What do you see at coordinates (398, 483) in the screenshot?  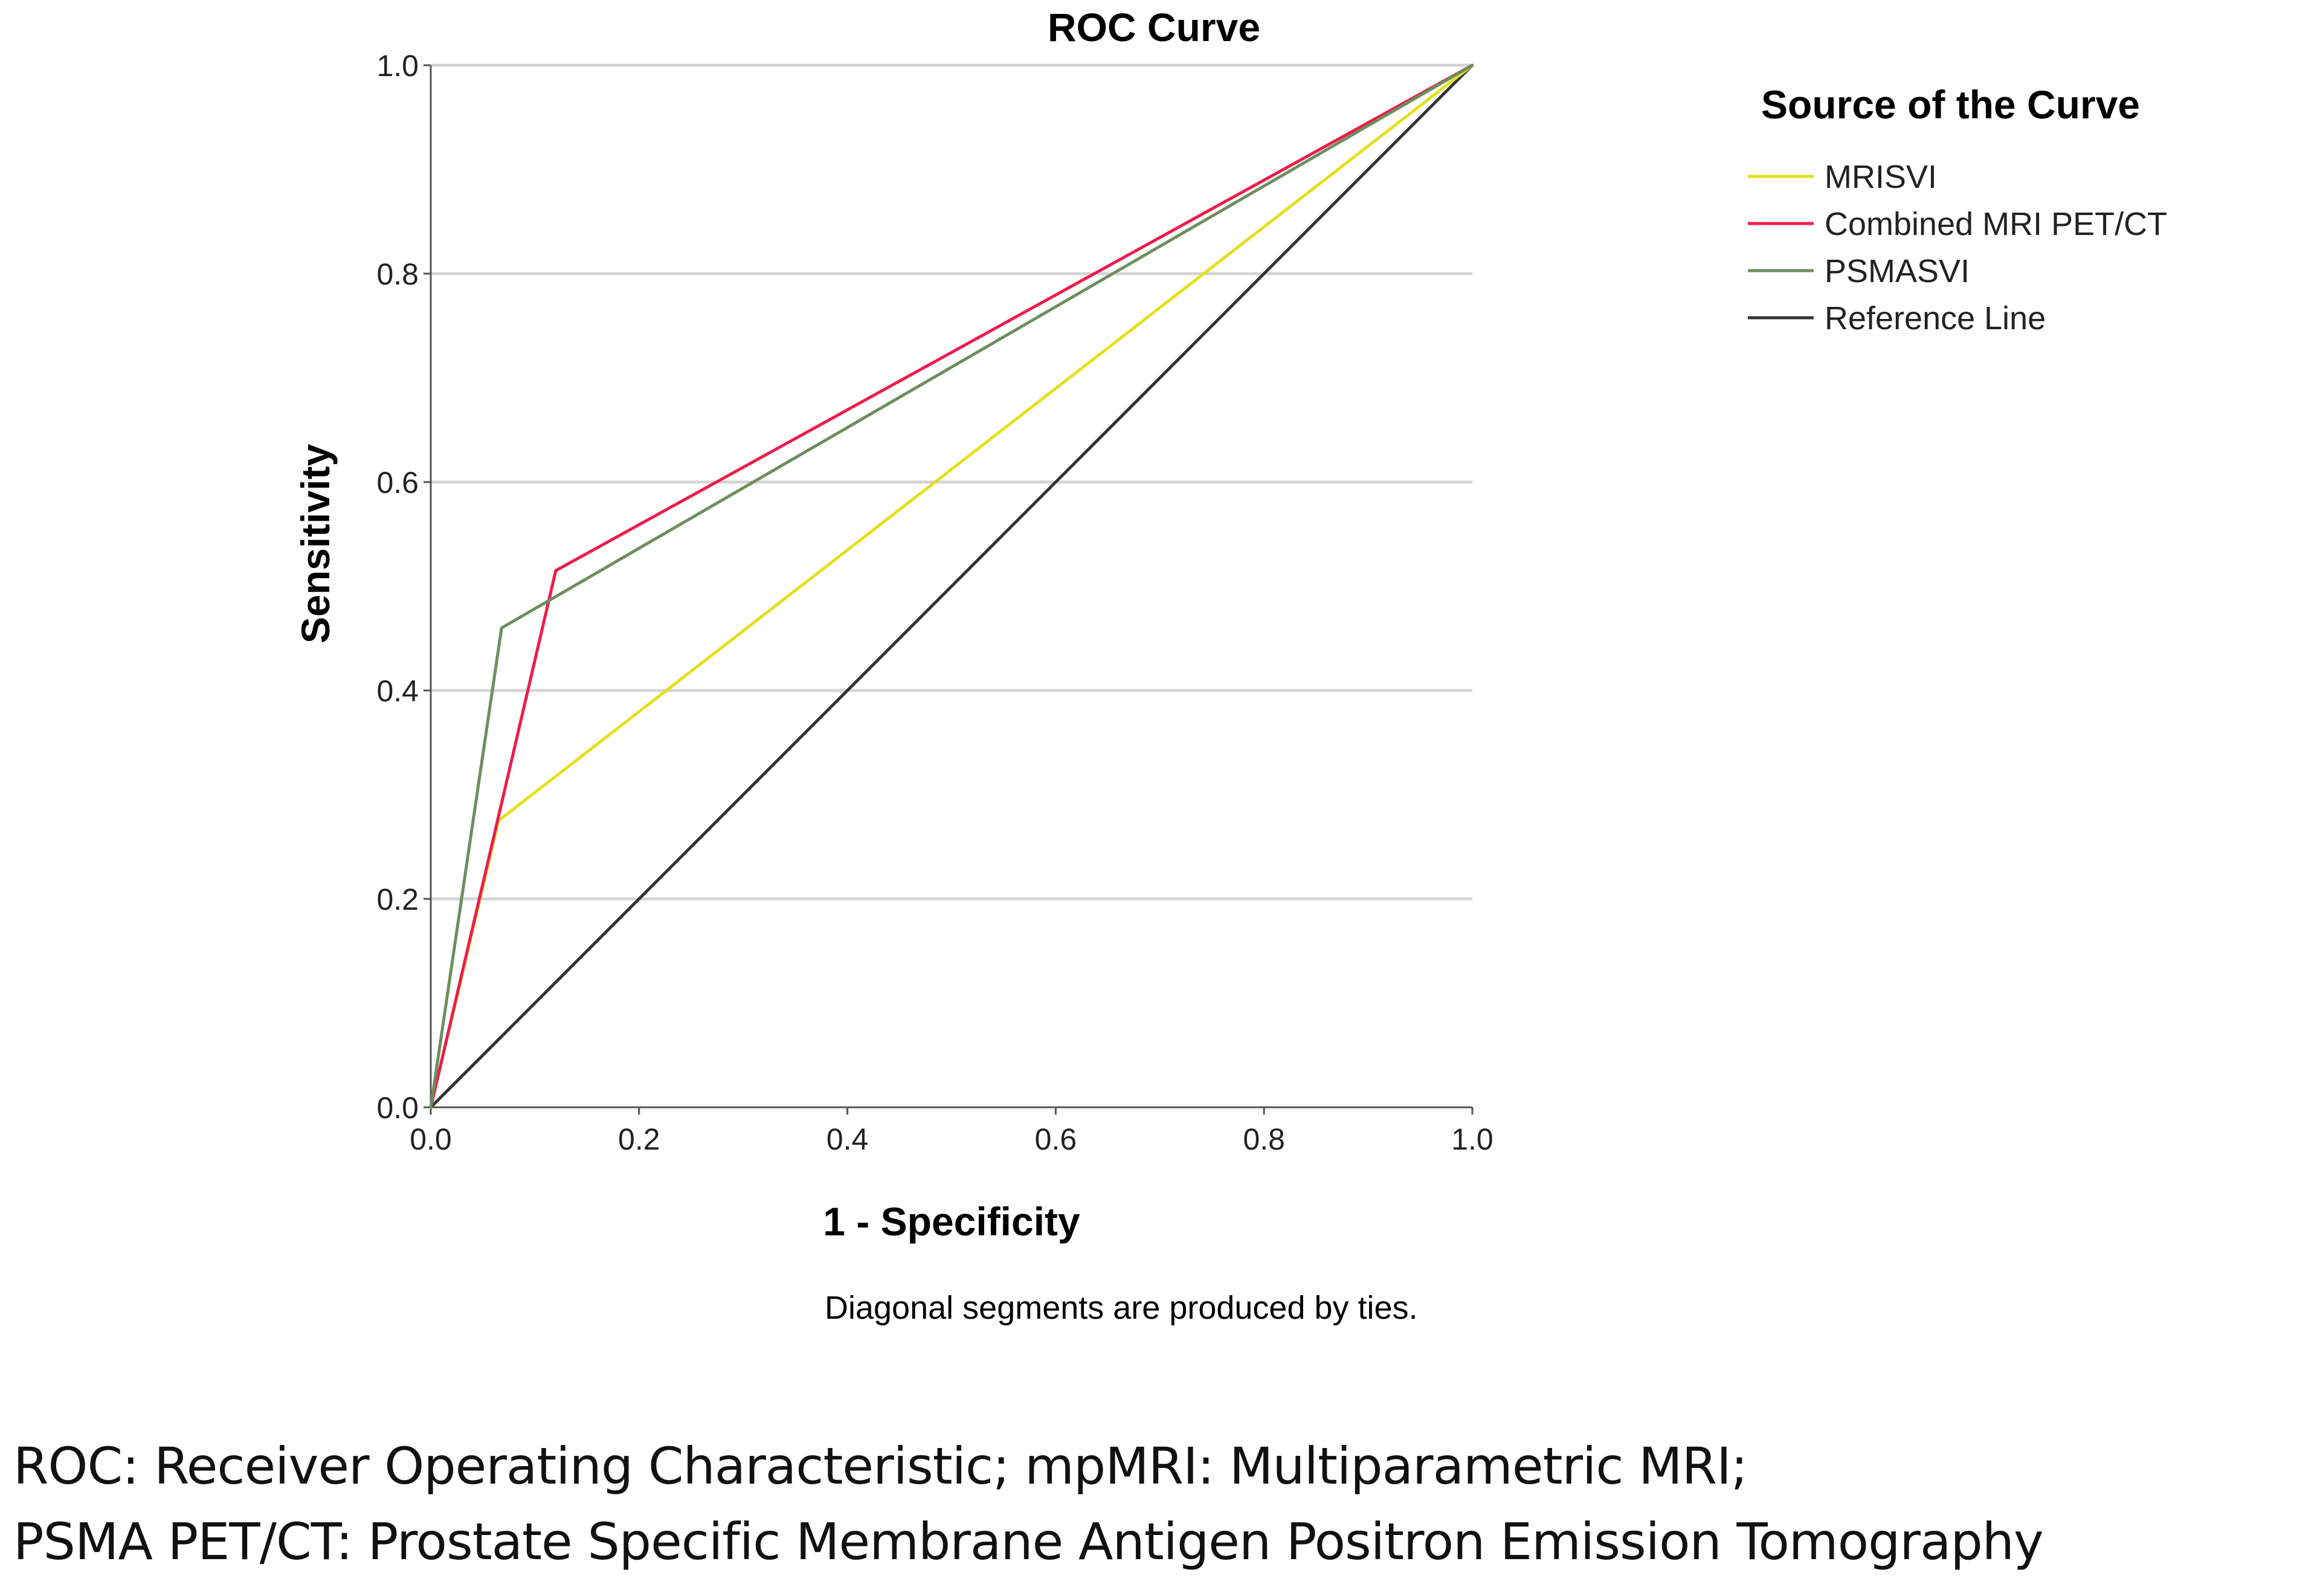 I see `y-tick-label: 0.6` at bounding box center [398, 483].